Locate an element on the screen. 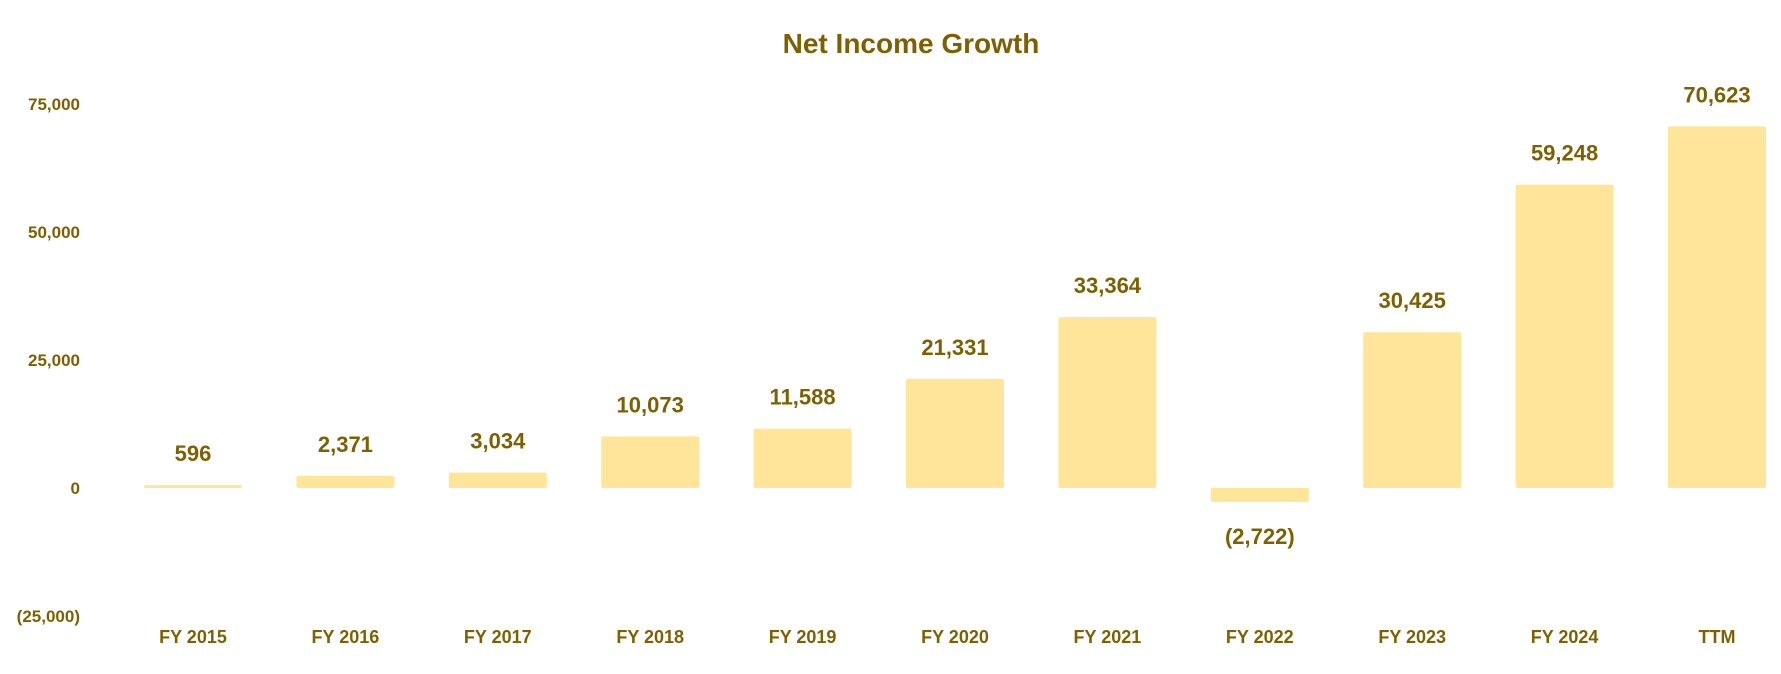 The image size is (1781, 674). data-label: 2,371 is located at coordinates (345, 444).